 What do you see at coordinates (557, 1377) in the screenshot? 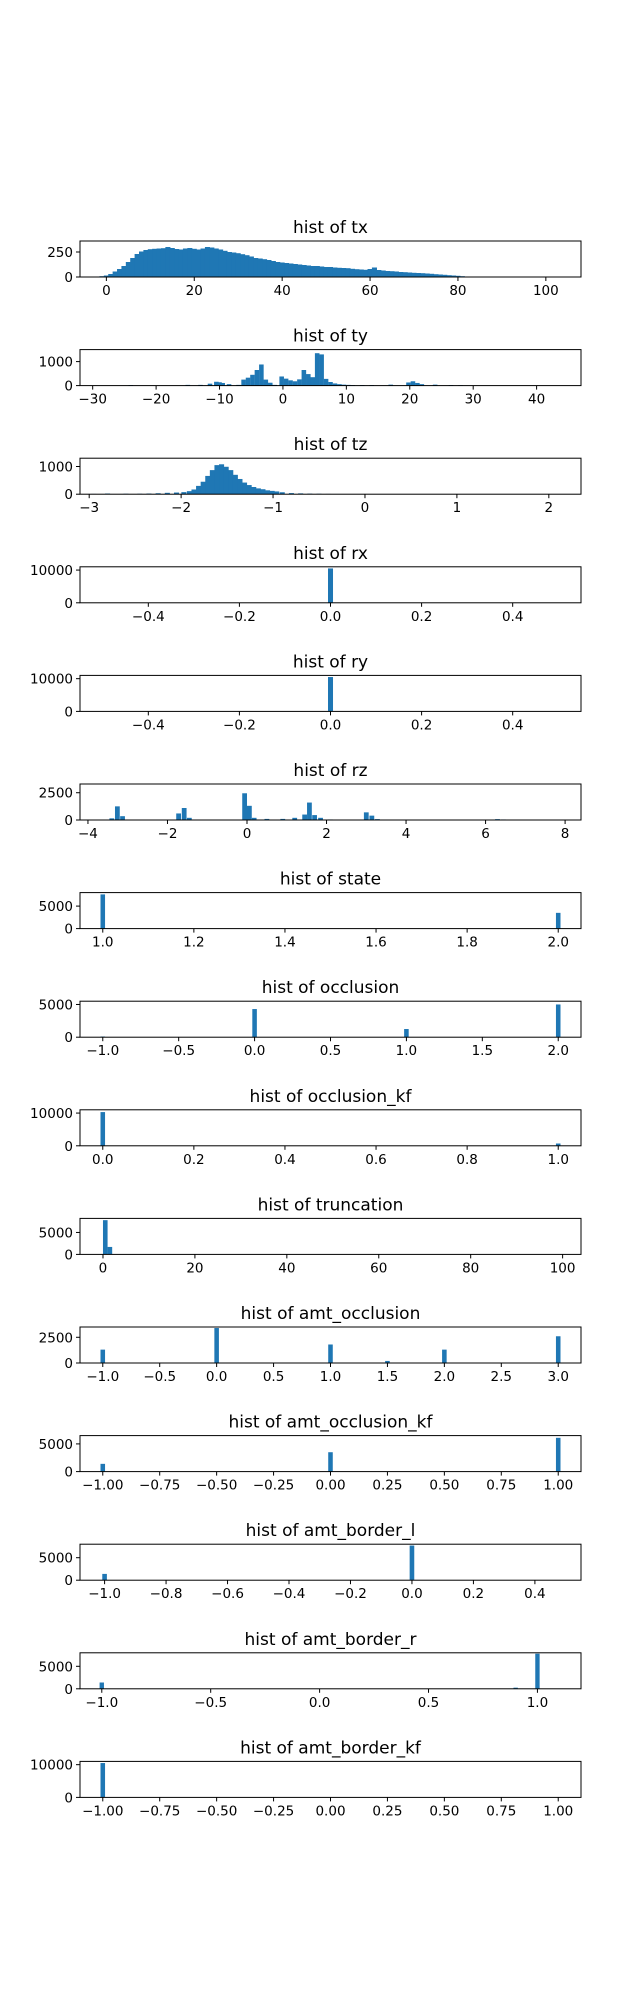
I see `x-tick-label: 3.0` at bounding box center [557, 1377].